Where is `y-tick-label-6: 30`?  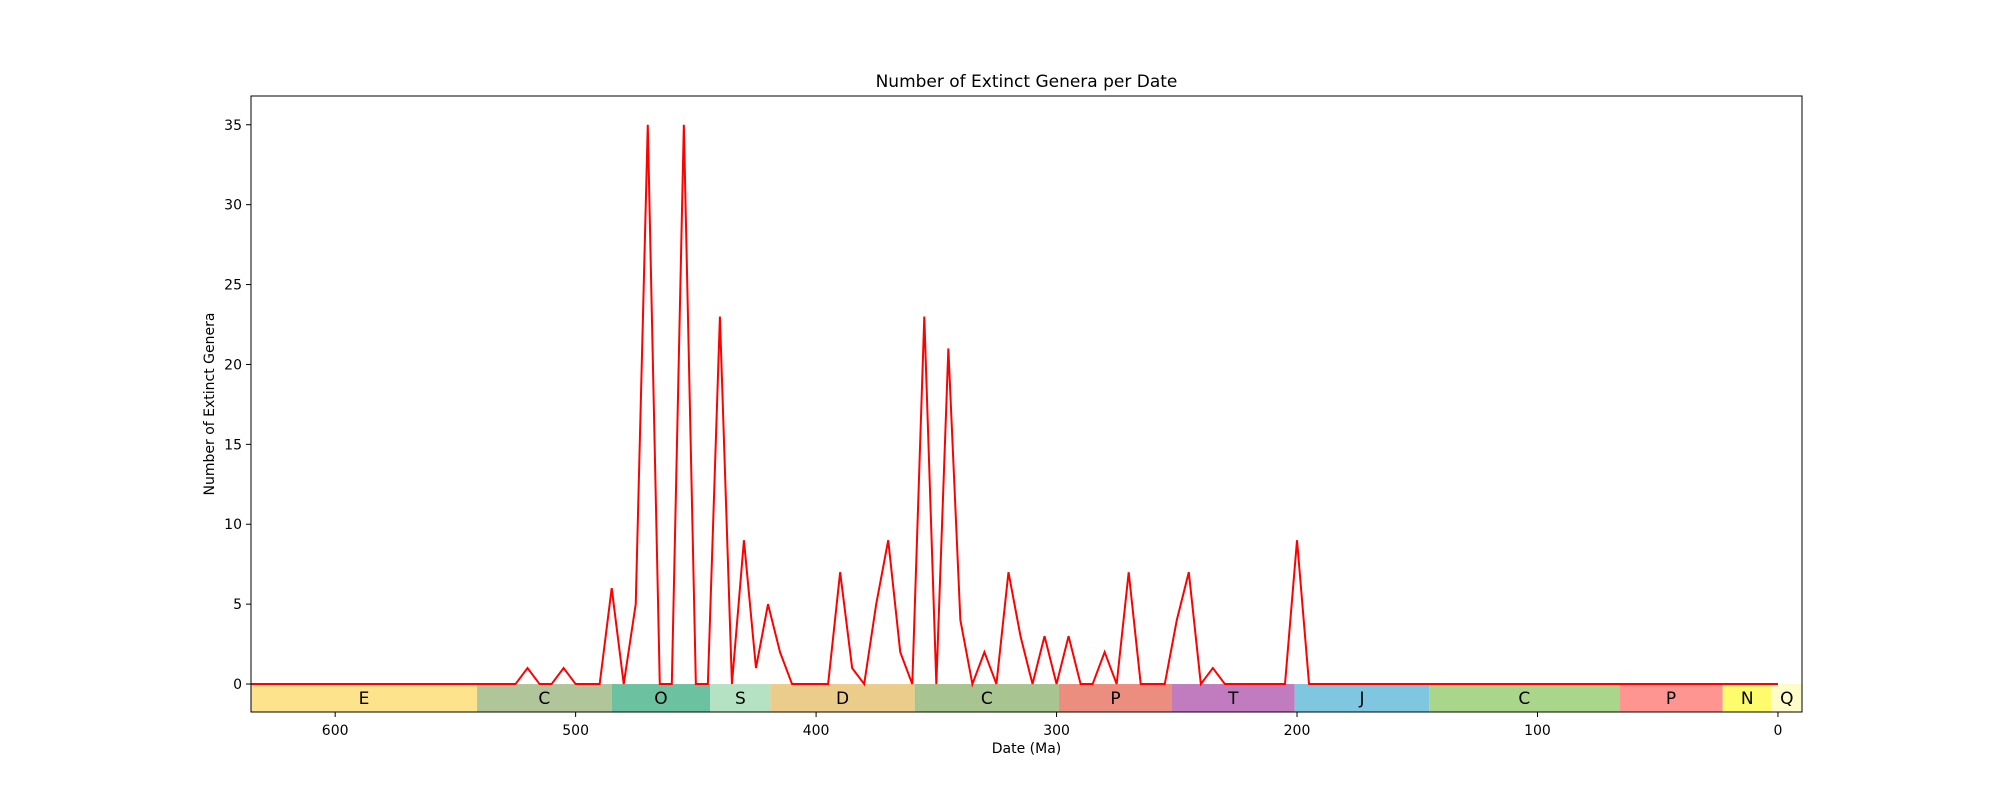
y-tick-label-6: 30 is located at coordinates (233, 206).